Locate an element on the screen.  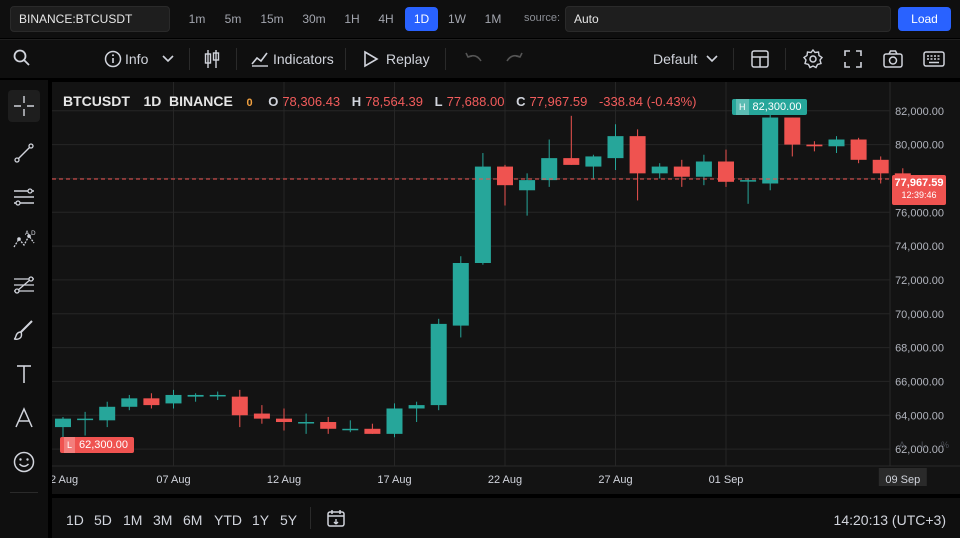
fullscreen-icon is located at coordinates (853, 59).